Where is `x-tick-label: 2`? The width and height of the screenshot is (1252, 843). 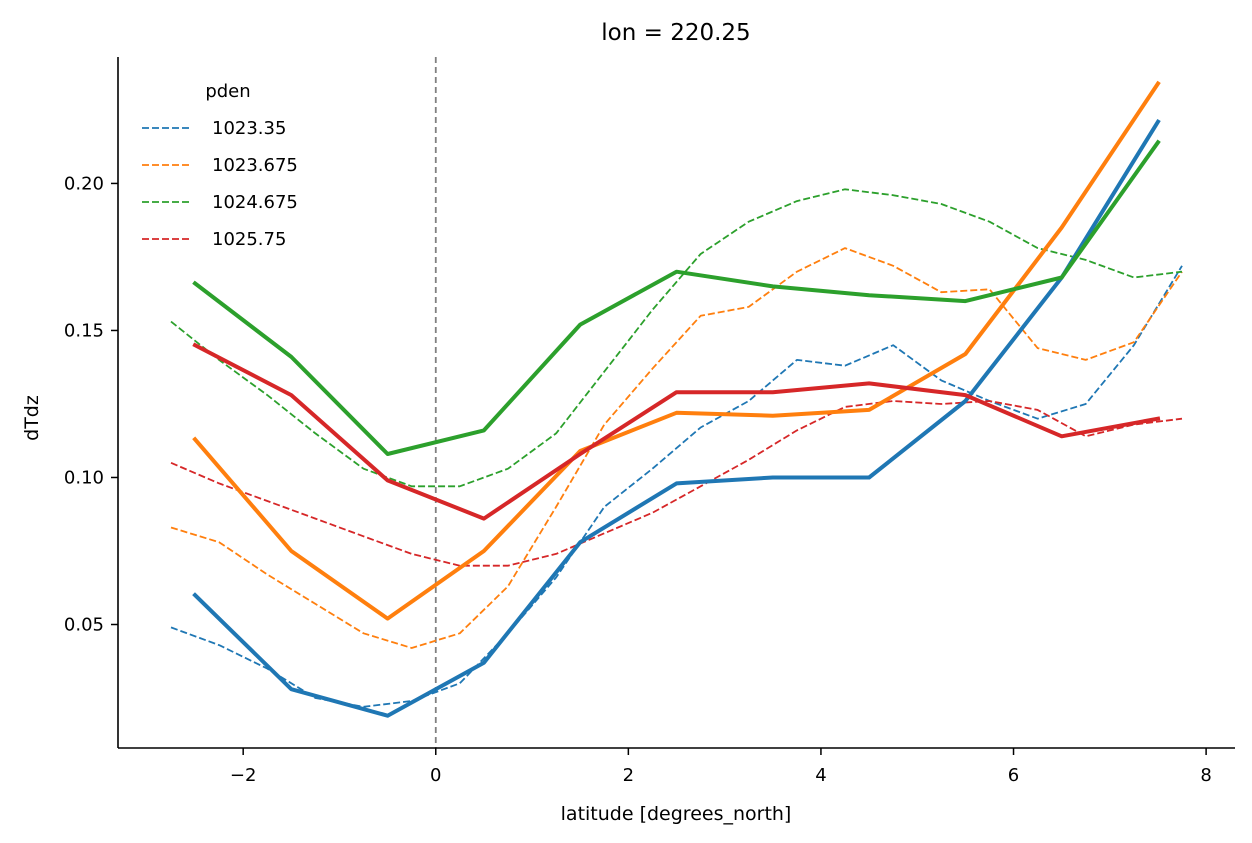
x-tick-label: 2 is located at coordinates (628, 775).